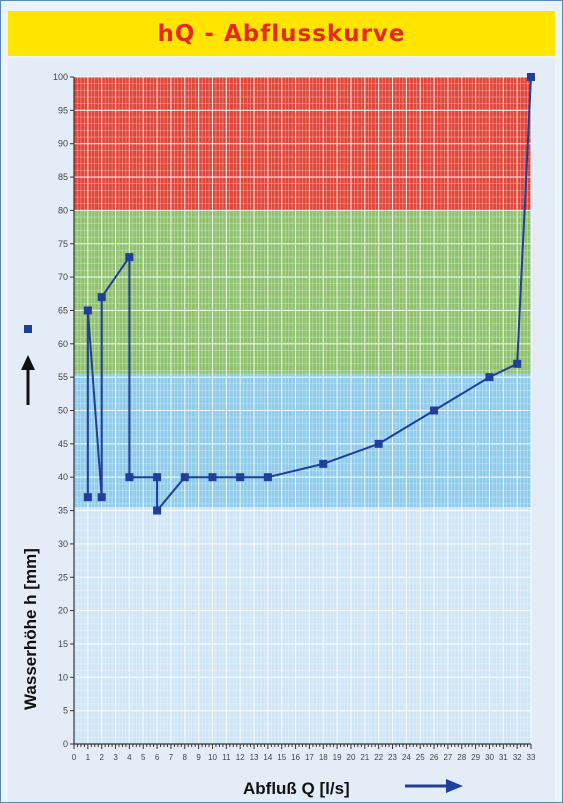 The width and height of the screenshot is (563, 803). Describe the element at coordinates (143, 757) in the screenshot. I see `x-tick-label: 5` at that location.